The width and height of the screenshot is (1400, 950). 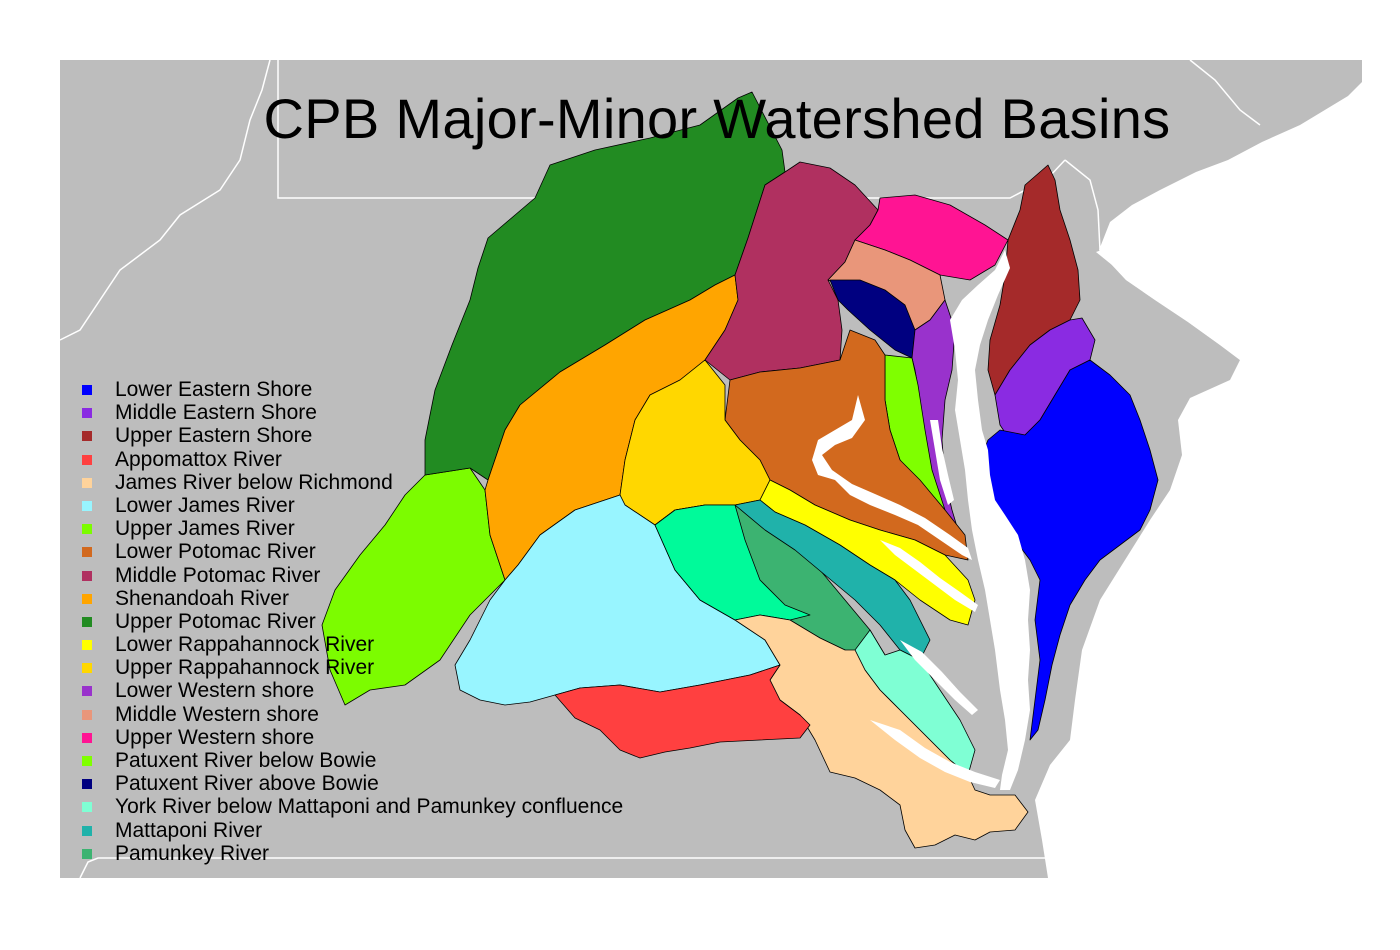 I want to click on basin-mattaponi-river, so click(x=832, y=580).